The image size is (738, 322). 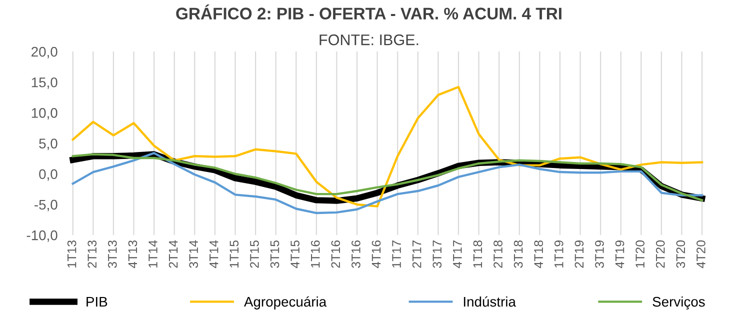 What do you see at coordinates (46, 206) in the screenshot?
I see `y-tick-label: -5,0` at bounding box center [46, 206].